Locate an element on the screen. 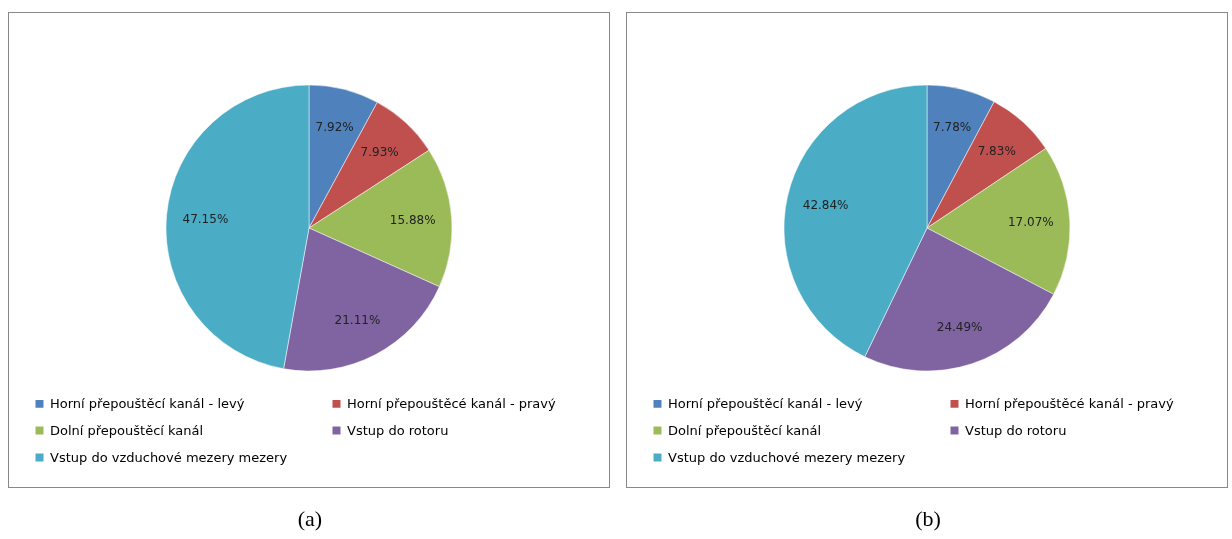 The width and height of the screenshot is (1232, 539). data-label: 7.78% is located at coordinates (952, 127).